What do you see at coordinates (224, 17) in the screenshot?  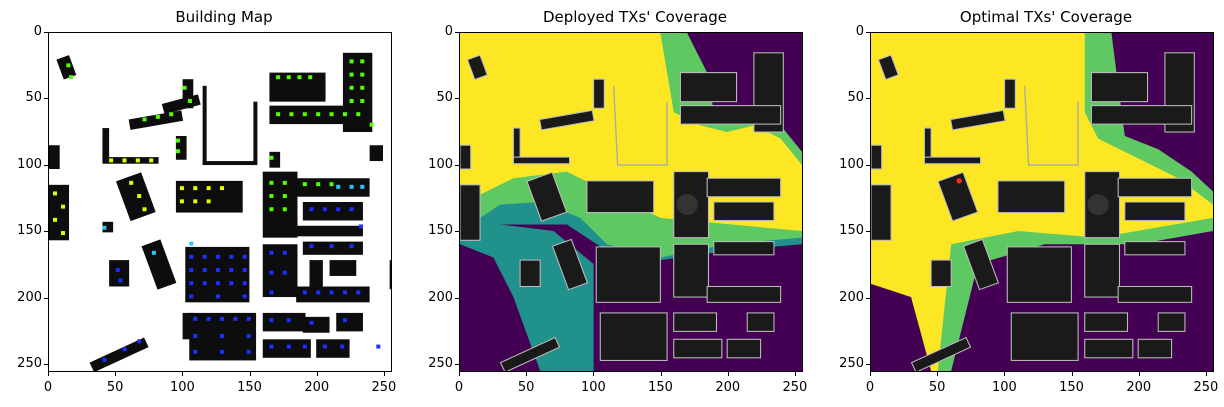 I see `panel-title: Building Map` at bounding box center [224, 17].